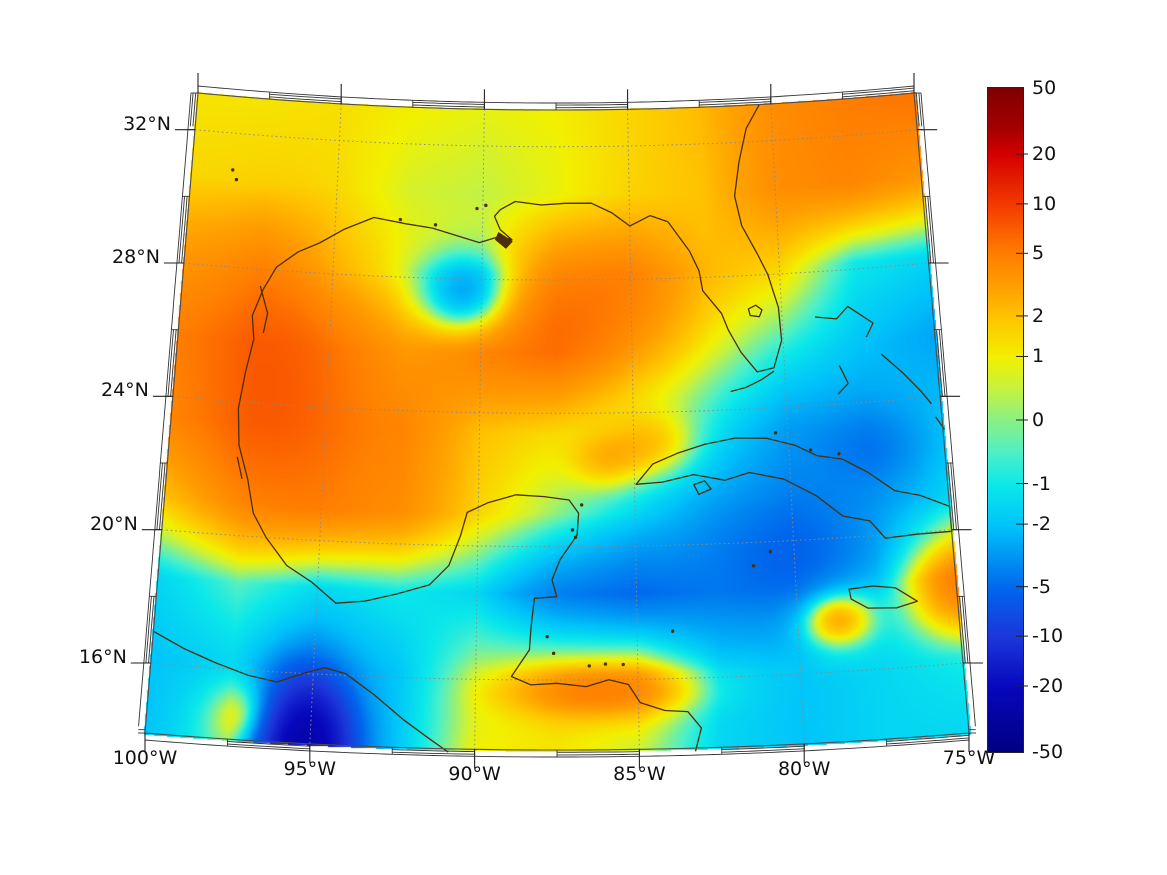 The height and width of the screenshot is (875, 1167). Describe the element at coordinates (804, 768) in the screenshot. I see `lon-tick-label: 80°W` at that location.